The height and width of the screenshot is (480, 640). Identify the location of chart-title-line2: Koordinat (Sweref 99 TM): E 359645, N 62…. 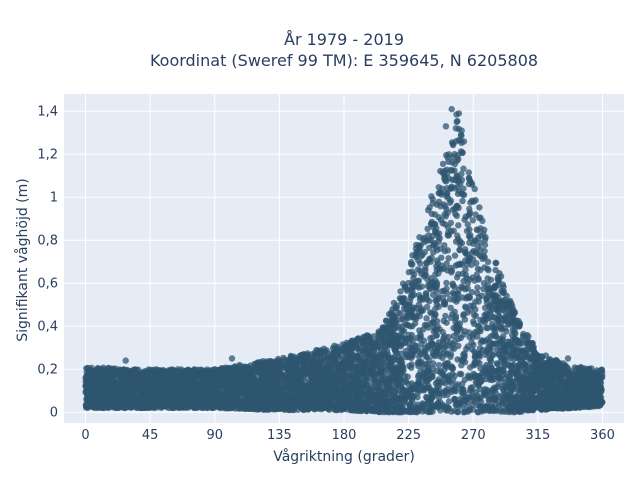
(344, 60).